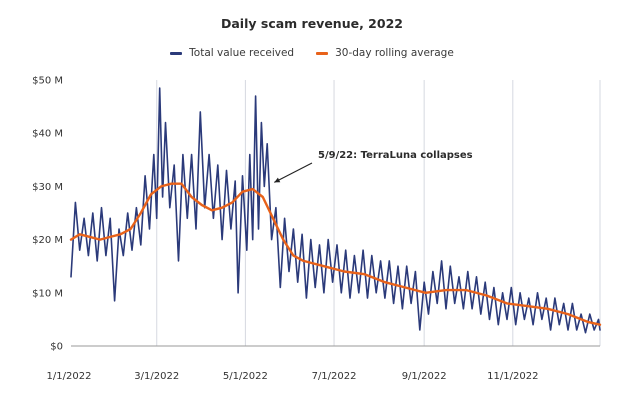  I want to click on y-tick-label-0: $0, so click(56, 347).